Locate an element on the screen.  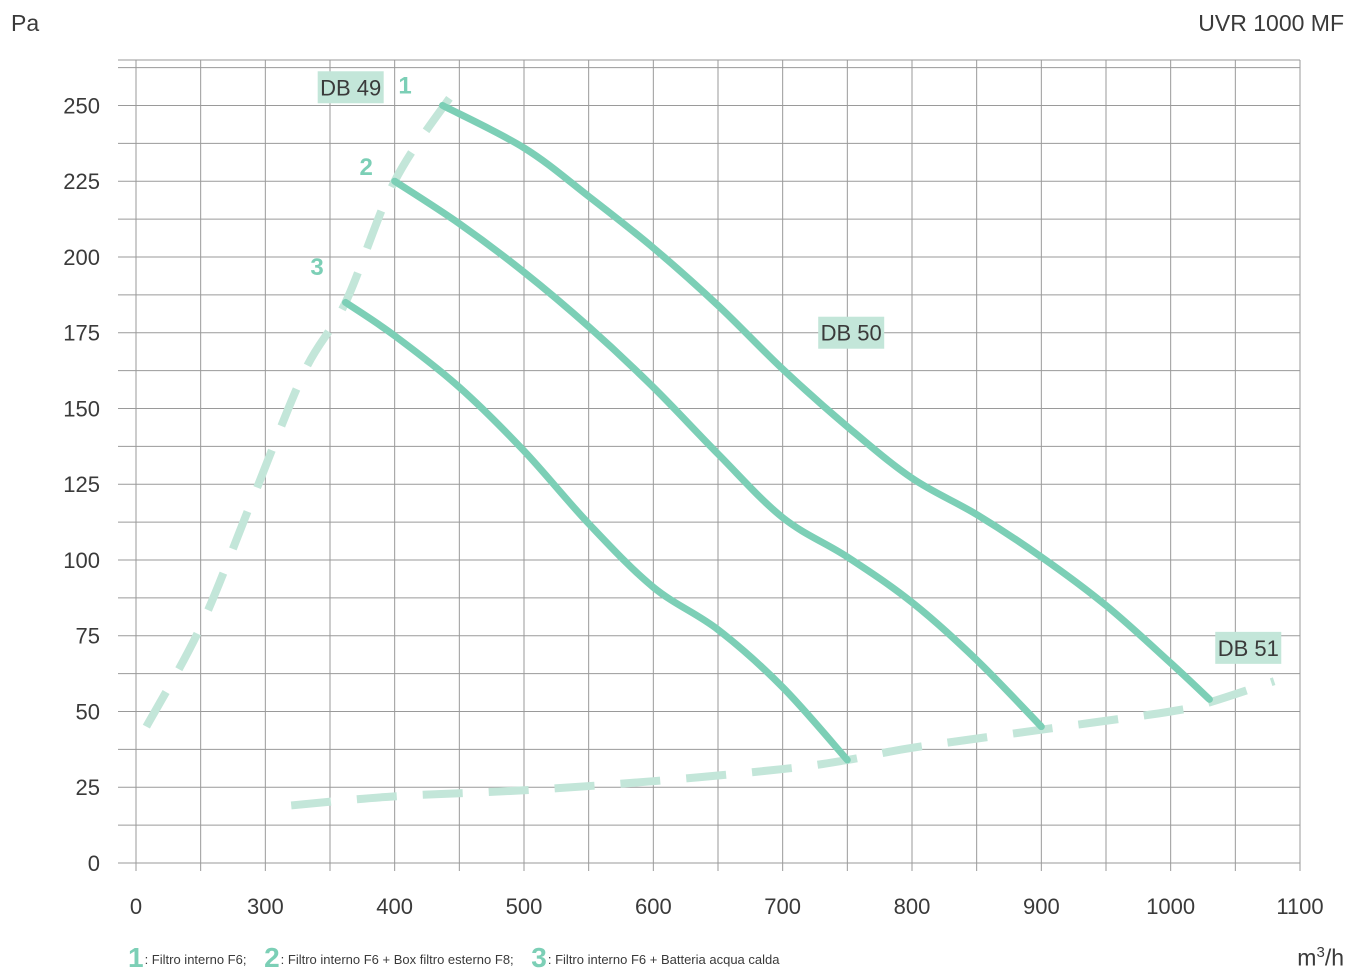
y-axis-label: Pa is located at coordinates (25, 23).